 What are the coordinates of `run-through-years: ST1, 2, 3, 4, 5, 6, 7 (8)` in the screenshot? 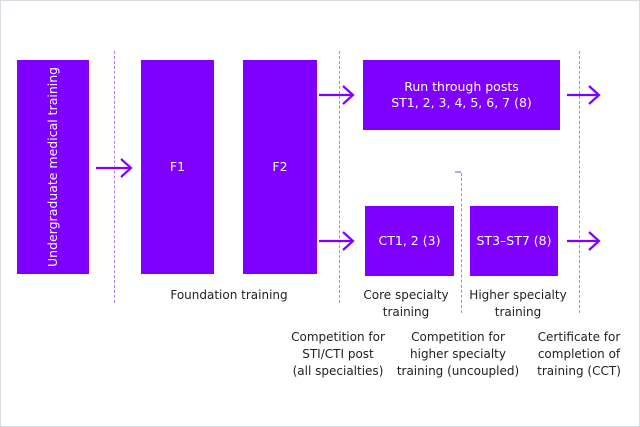 It's located at (461, 102).